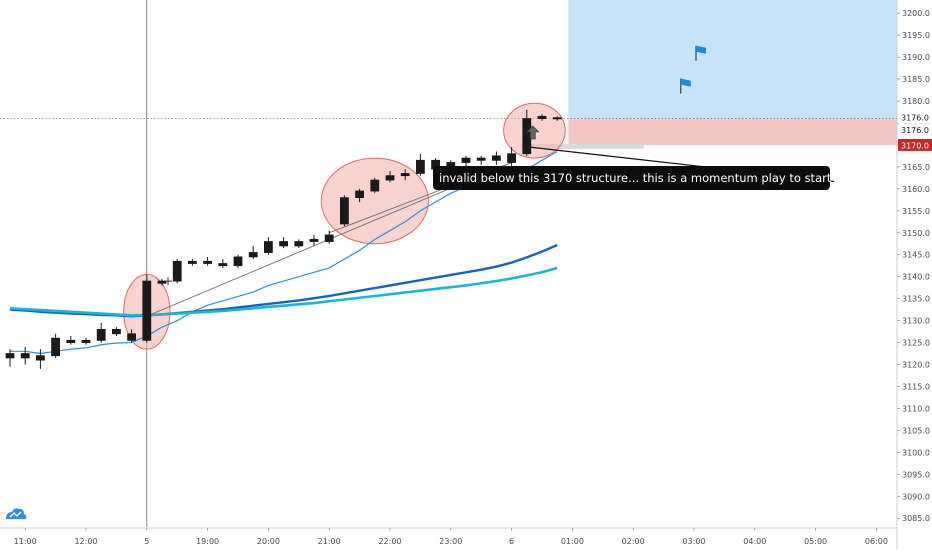 The width and height of the screenshot is (932, 554). What do you see at coordinates (876, 541) in the screenshot?
I see `x-tick-label: 06:00` at bounding box center [876, 541].